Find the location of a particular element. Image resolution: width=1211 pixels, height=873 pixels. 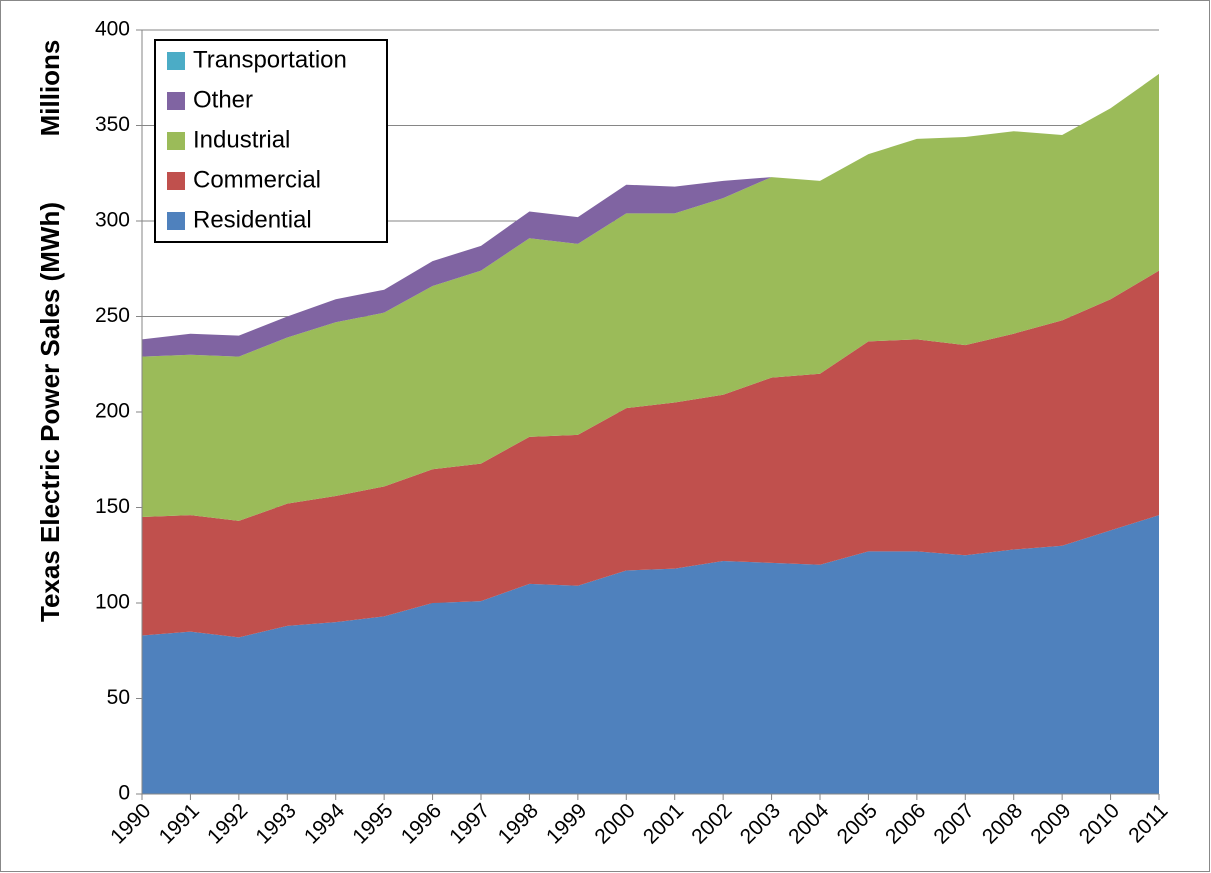

y-axis-title: Texas Electric Power Sales (MWh) is located at coordinates (50, 412).